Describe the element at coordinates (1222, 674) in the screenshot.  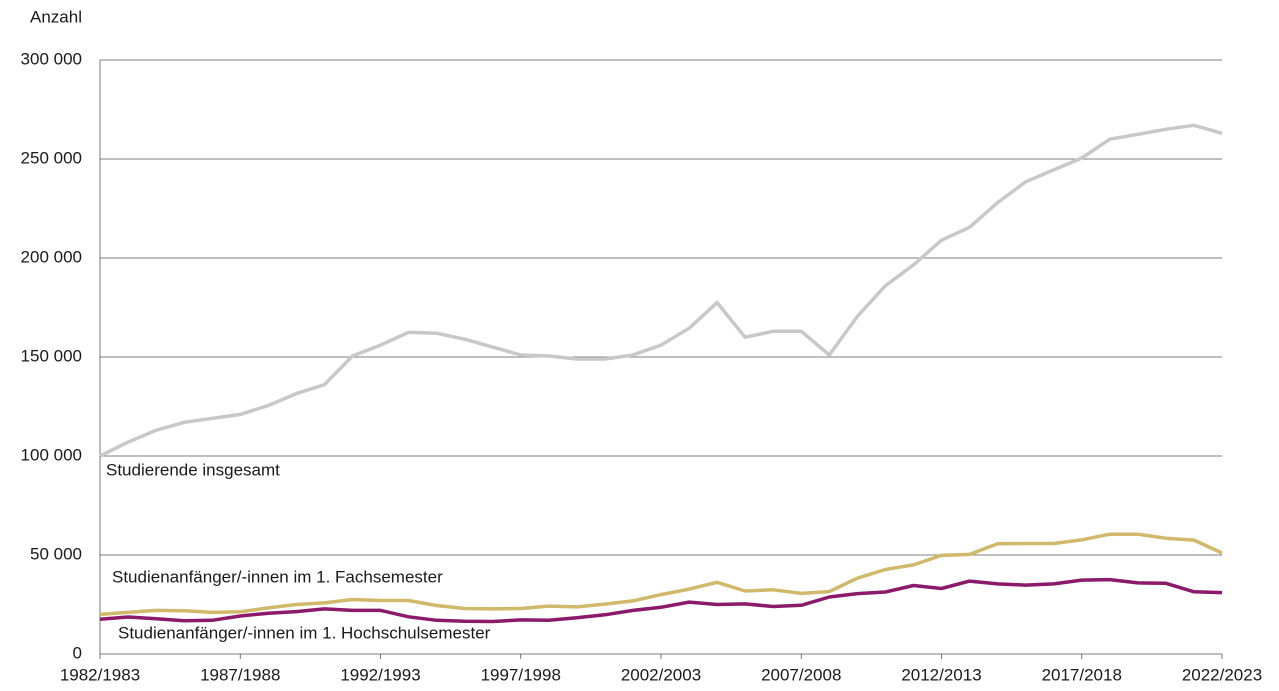
I see `x-tick-label: 2022/2023` at that location.